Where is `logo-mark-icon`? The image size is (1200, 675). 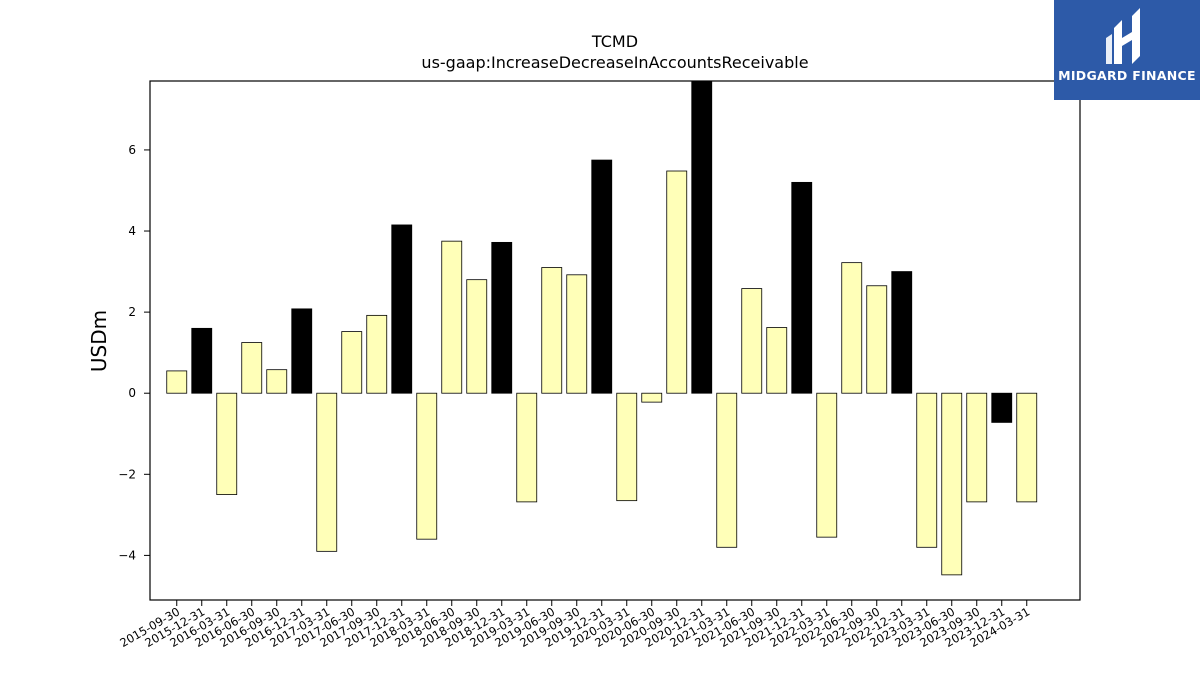 logo-mark-icon is located at coordinates (1123, 36).